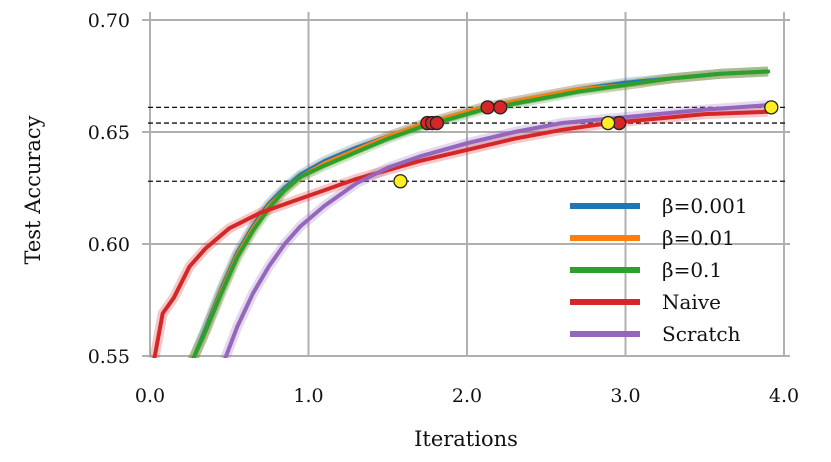 The width and height of the screenshot is (831, 462). Describe the element at coordinates (109, 133) in the screenshot. I see `y-tick-label: 0.65` at that location.